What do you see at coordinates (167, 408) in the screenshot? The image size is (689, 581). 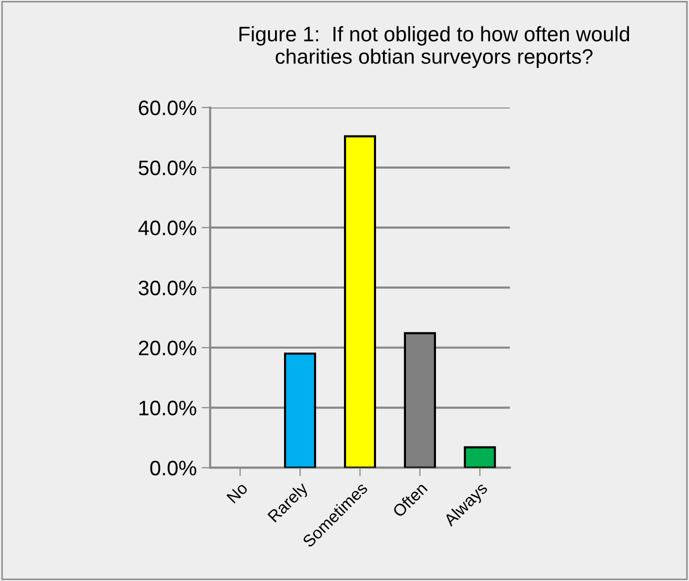 I see `y-tick-label: 10.0%` at bounding box center [167, 408].